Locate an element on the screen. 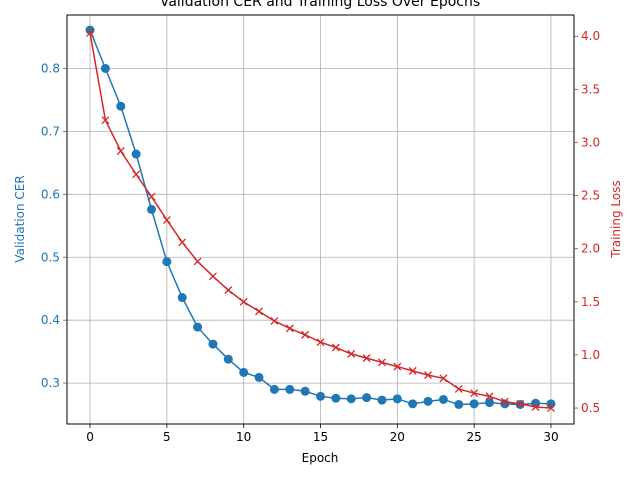 The image size is (640, 480). right-y-tick-label: 1.0 is located at coordinates (590, 355).